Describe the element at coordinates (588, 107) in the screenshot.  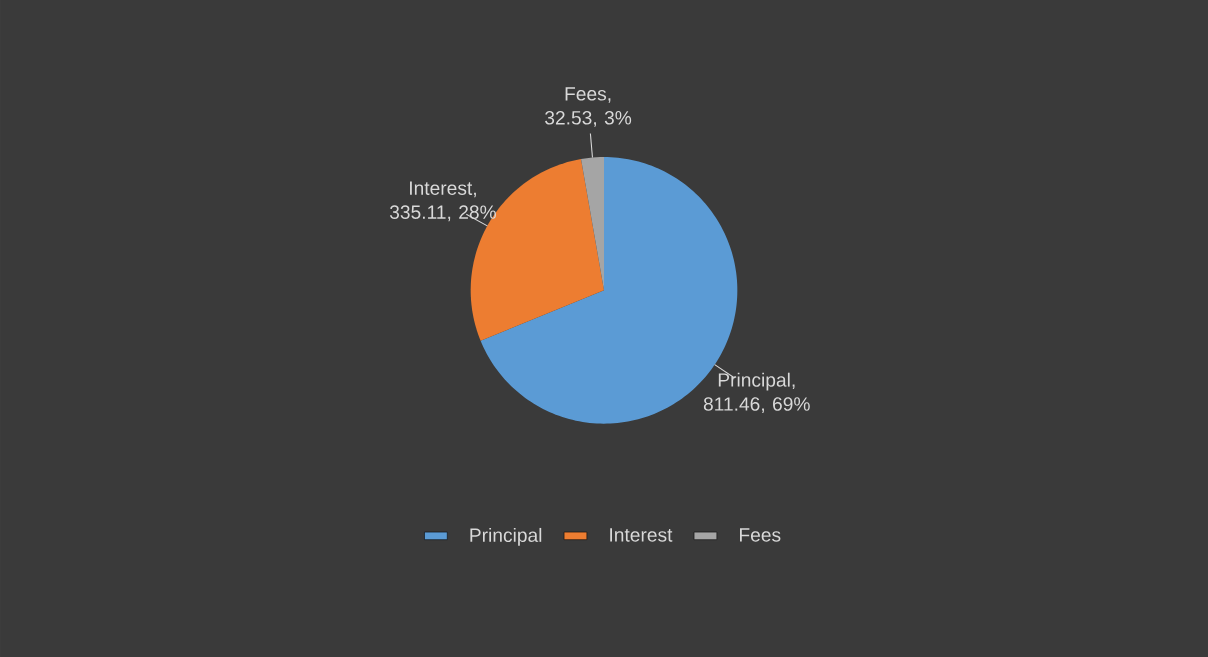
I see `data-label: Fees, 32.53, 3%` at that location.